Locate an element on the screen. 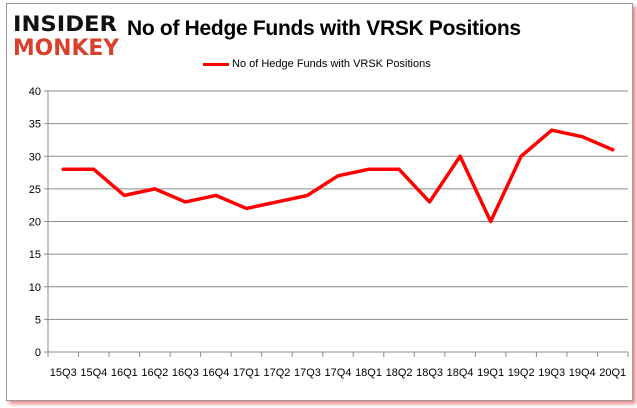  x-tick-label: 17Q4 is located at coordinates (338, 373).